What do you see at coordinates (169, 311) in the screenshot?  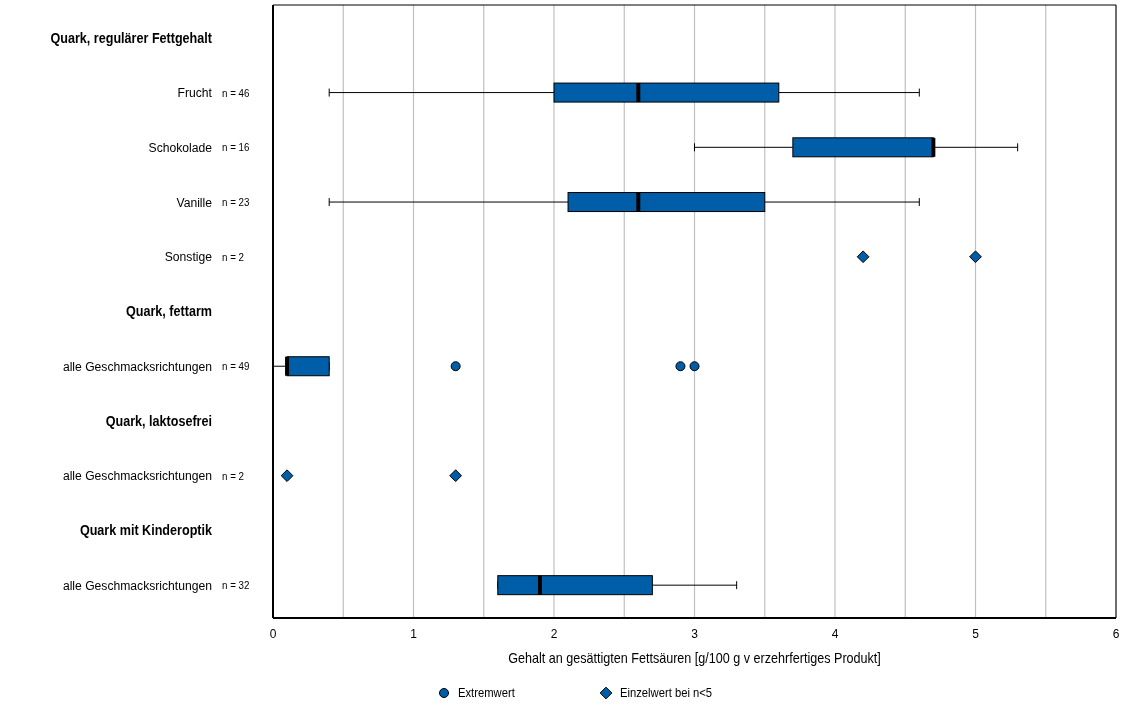 I see `y-tick-label: Quark, fettarm` at bounding box center [169, 311].